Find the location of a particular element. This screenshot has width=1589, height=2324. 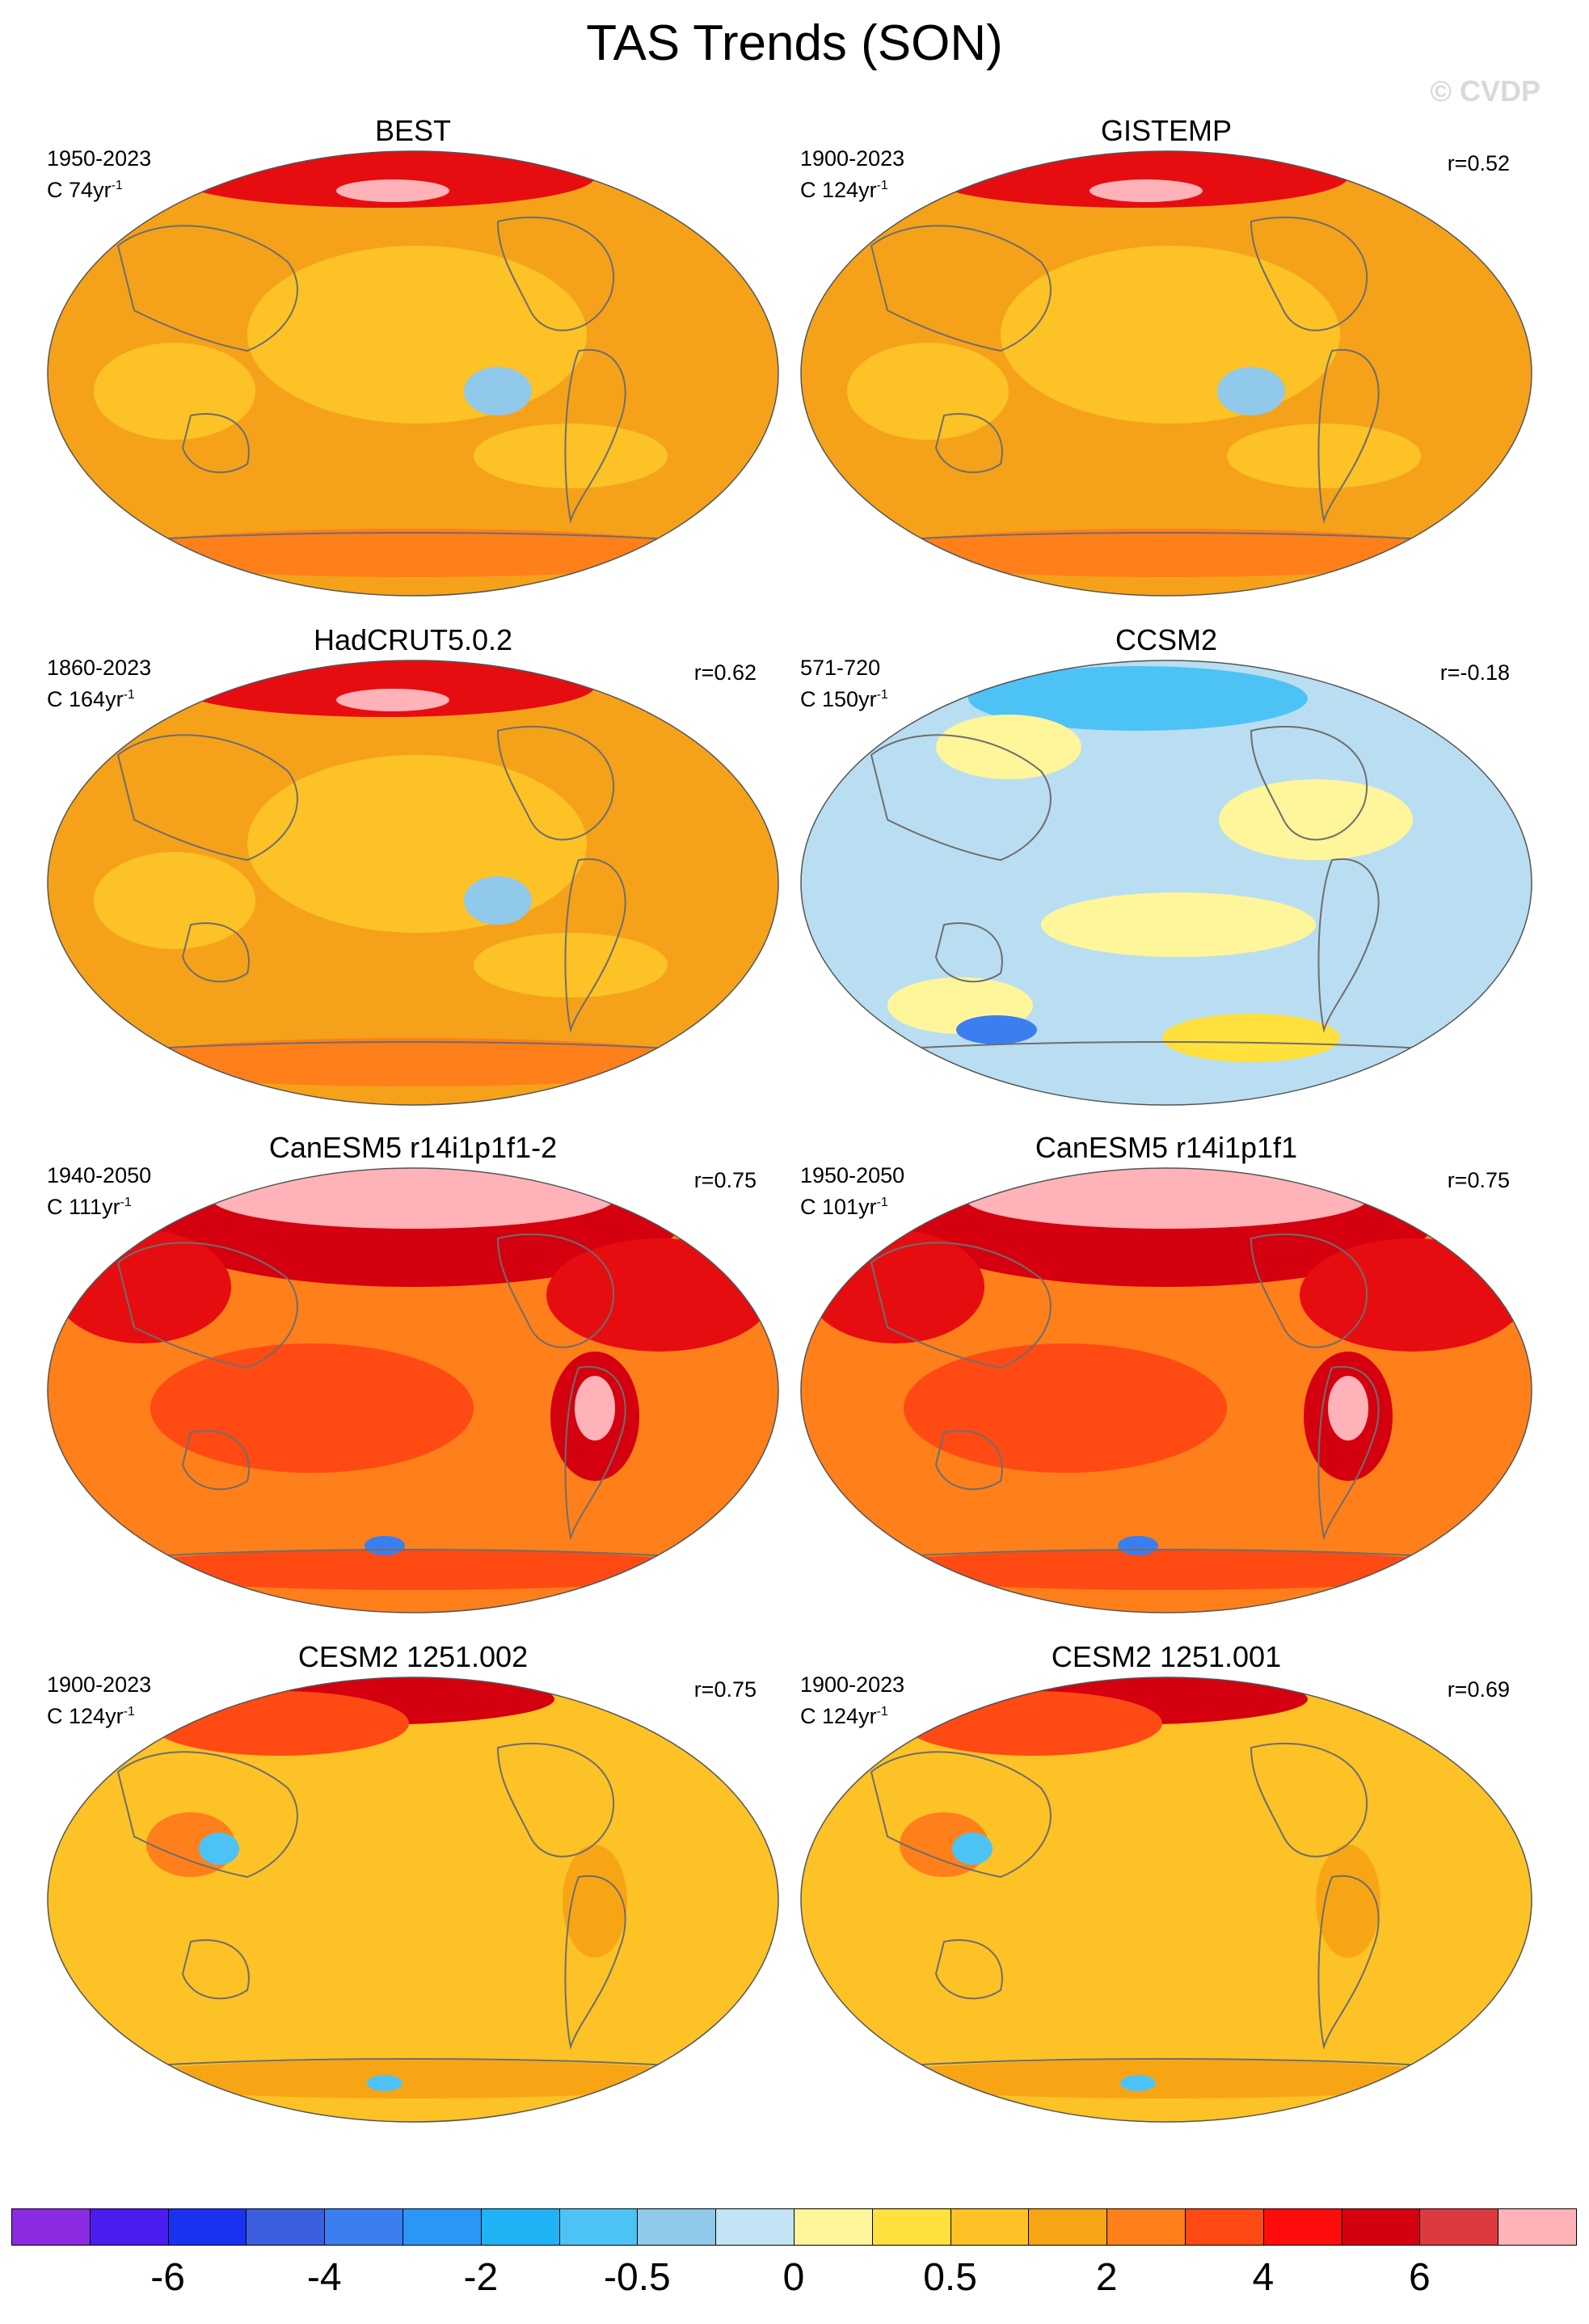

colorbar-tick-label: -2 is located at coordinates (481, 2277).